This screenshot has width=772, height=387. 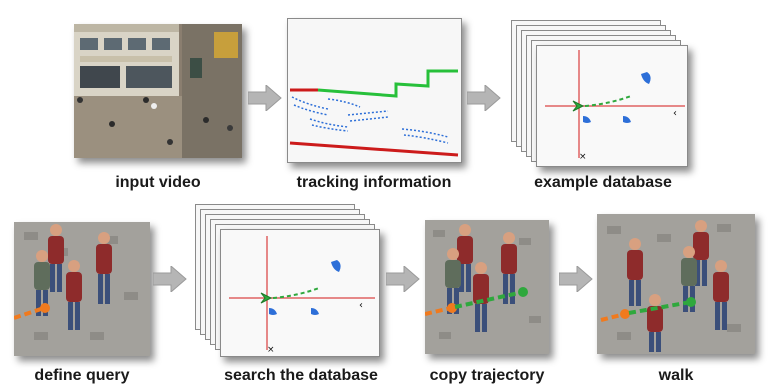 I want to click on example-db-plot: ‹ ×, so click(x=615, y=106).